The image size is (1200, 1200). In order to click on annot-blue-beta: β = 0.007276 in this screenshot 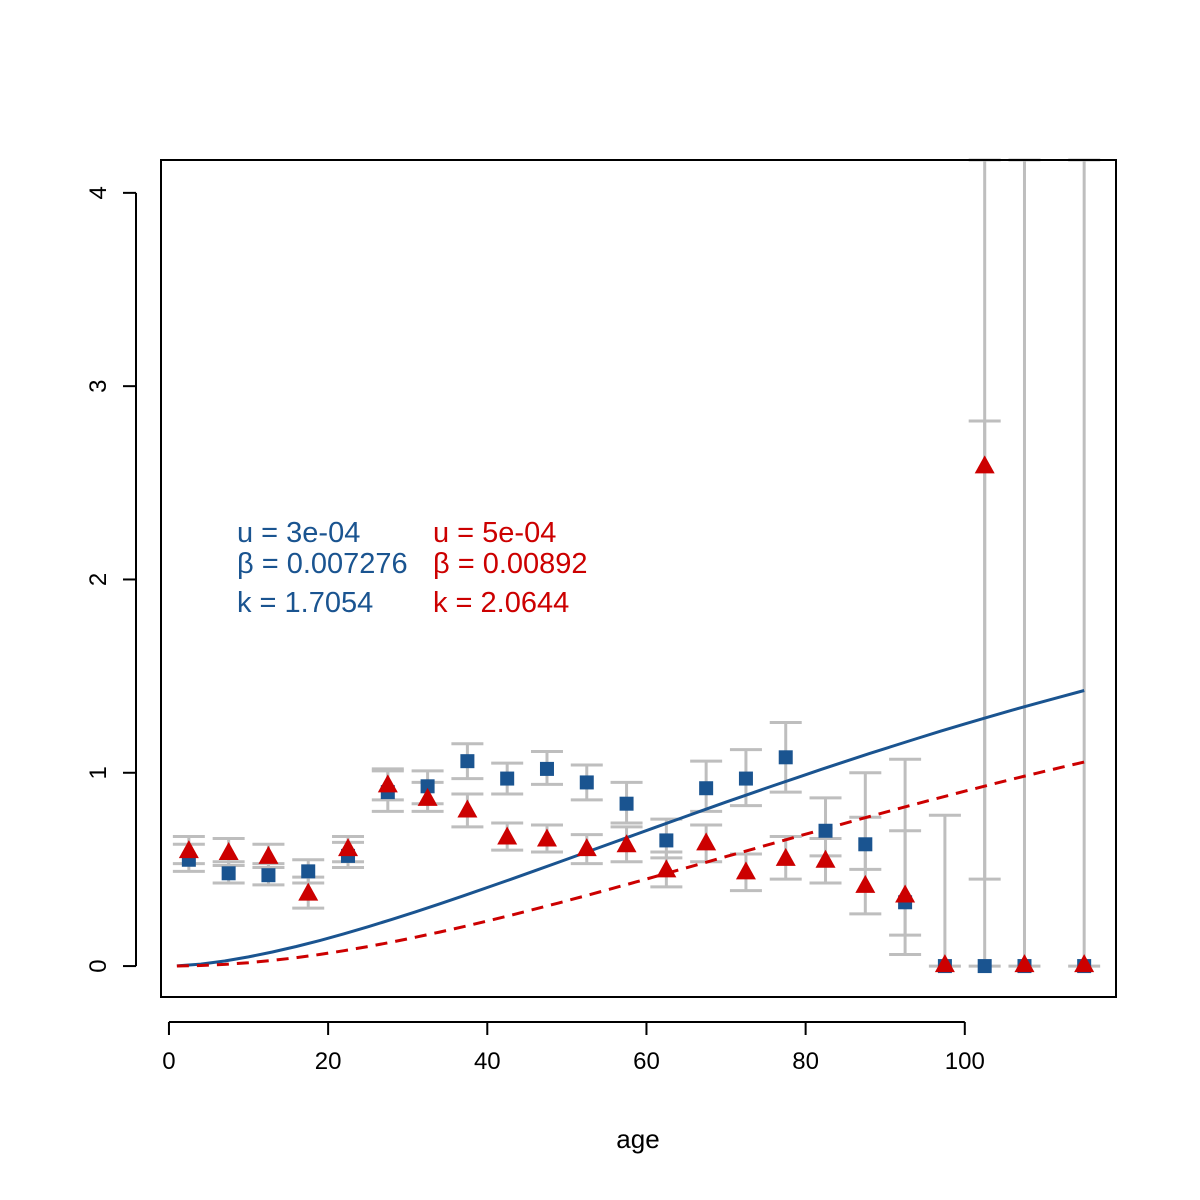, I will do `click(322, 564)`.